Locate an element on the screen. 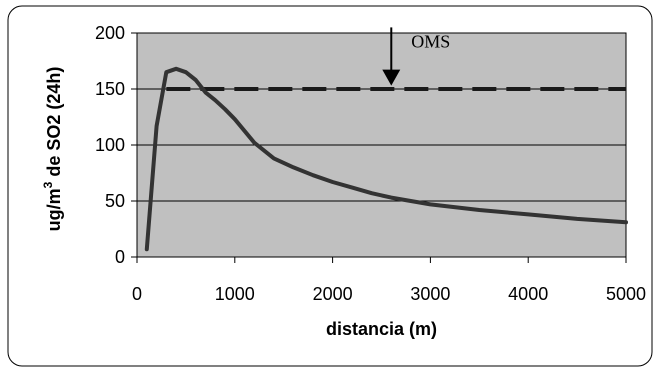 This screenshot has height=372, width=659. y-axis-title: ug/m3 de SO2 (24h) is located at coordinates (52, 149).